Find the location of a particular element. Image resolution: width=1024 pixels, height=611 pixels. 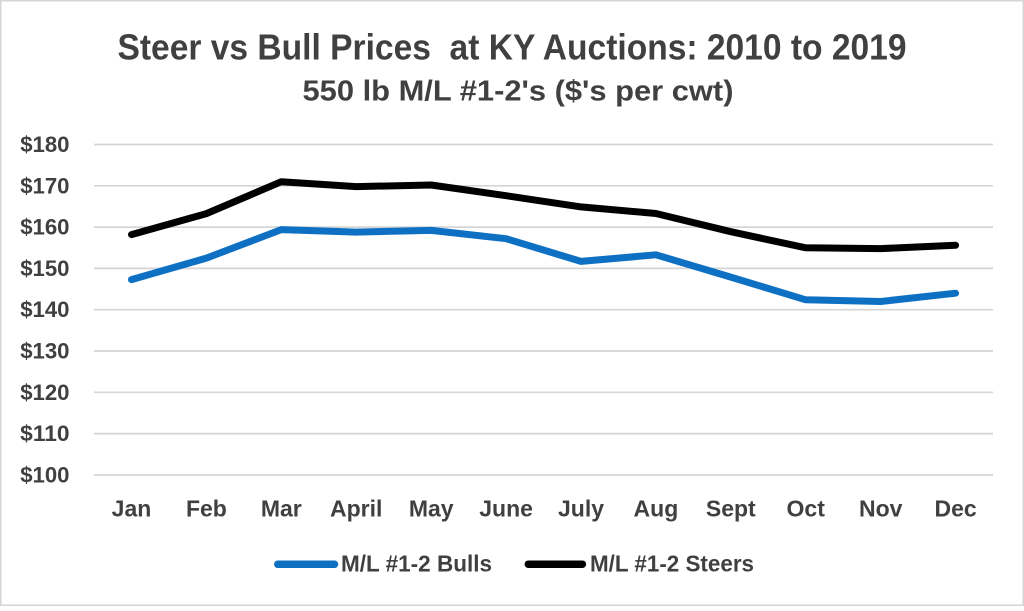

svg-text: Aug is located at coordinates (656, 509).